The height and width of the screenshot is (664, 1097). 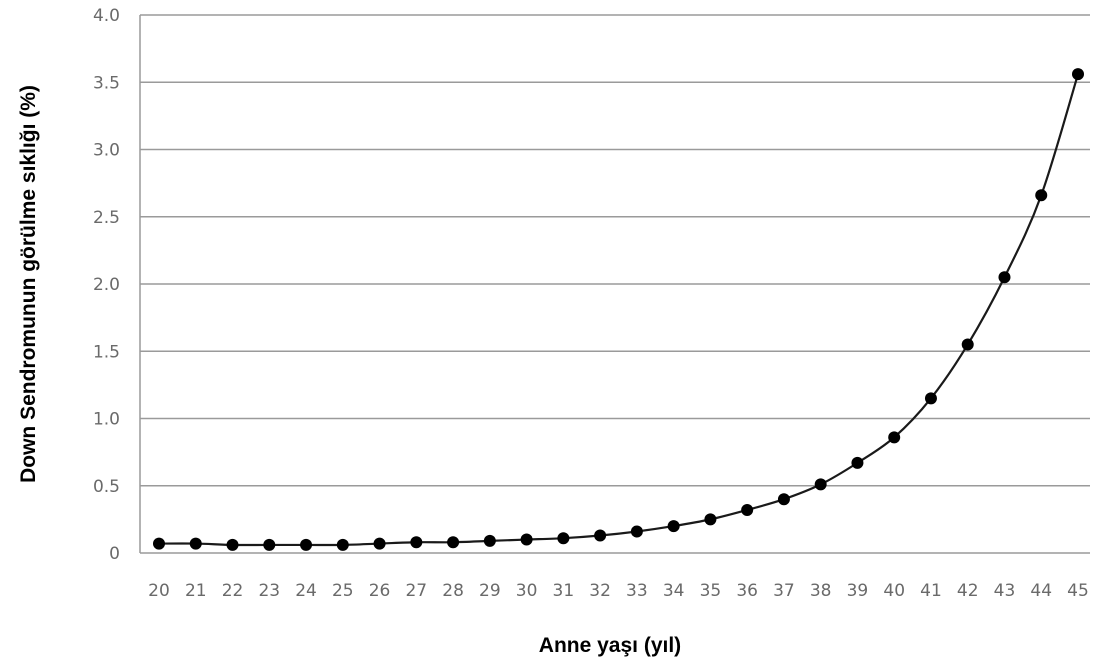 I want to click on y-tick-label: 4.0, so click(x=106, y=16).